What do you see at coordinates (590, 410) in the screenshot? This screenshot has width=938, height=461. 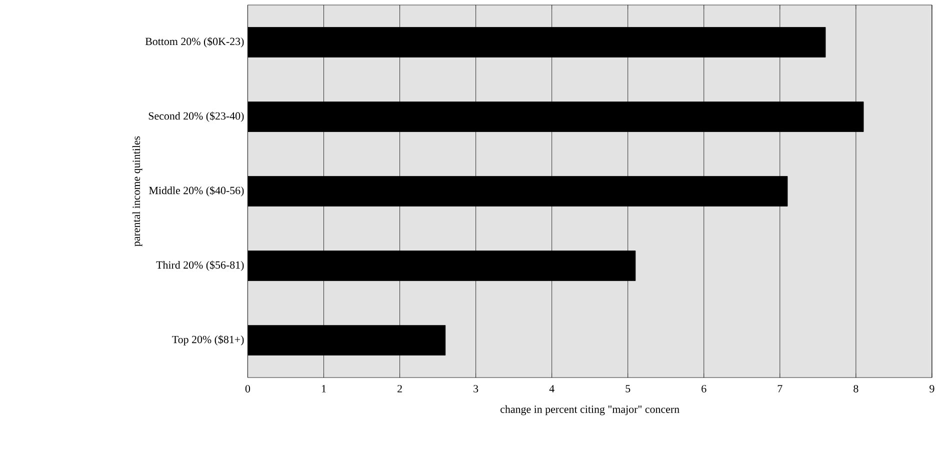 I see `x-axis-title: change in percent citing "major" concern` at bounding box center [590, 410].